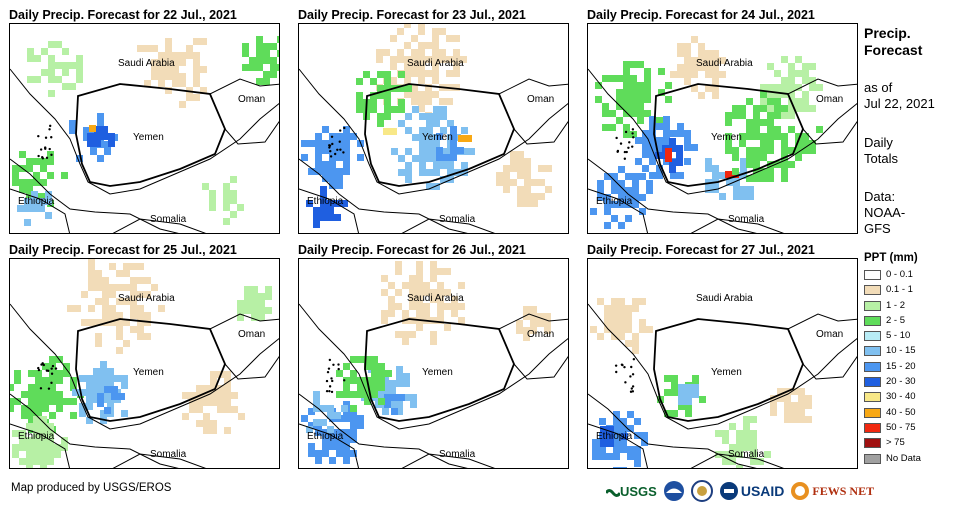 The image size is (967, 511). Describe the element at coordinates (901, 427) in the screenshot. I see `legend-label: 50 - 75` at that location.